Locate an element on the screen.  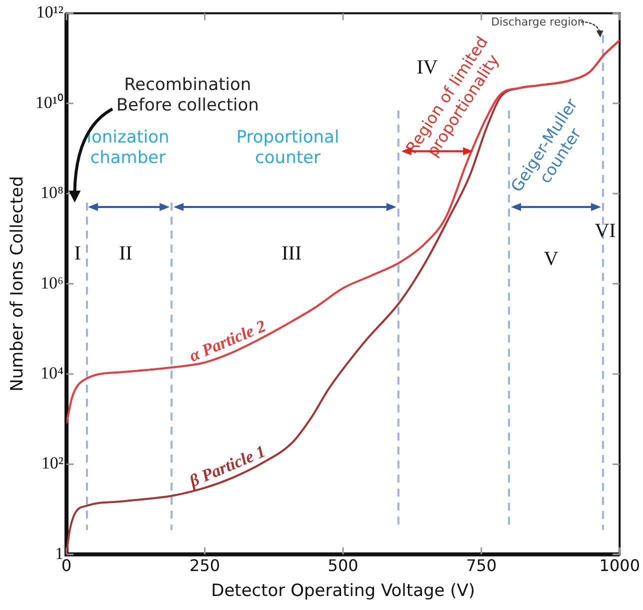
x-tick-label: 250 is located at coordinates (205, 566).